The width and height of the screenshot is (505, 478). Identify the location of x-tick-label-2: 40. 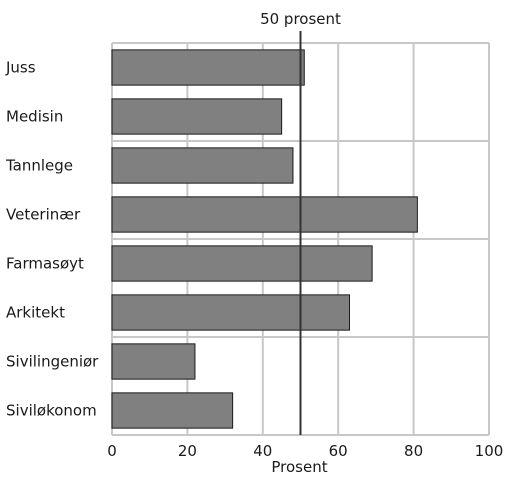
(262, 451).